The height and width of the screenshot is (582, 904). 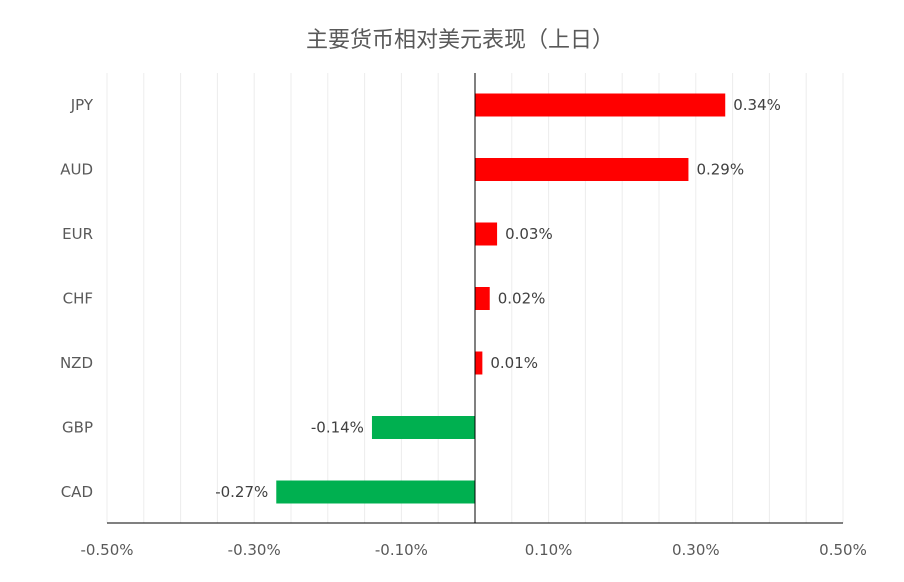 What do you see at coordinates (514, 363) in the screenshot?
I see `data-label-nzd: 0.01%` at bounding box center [514, 363].